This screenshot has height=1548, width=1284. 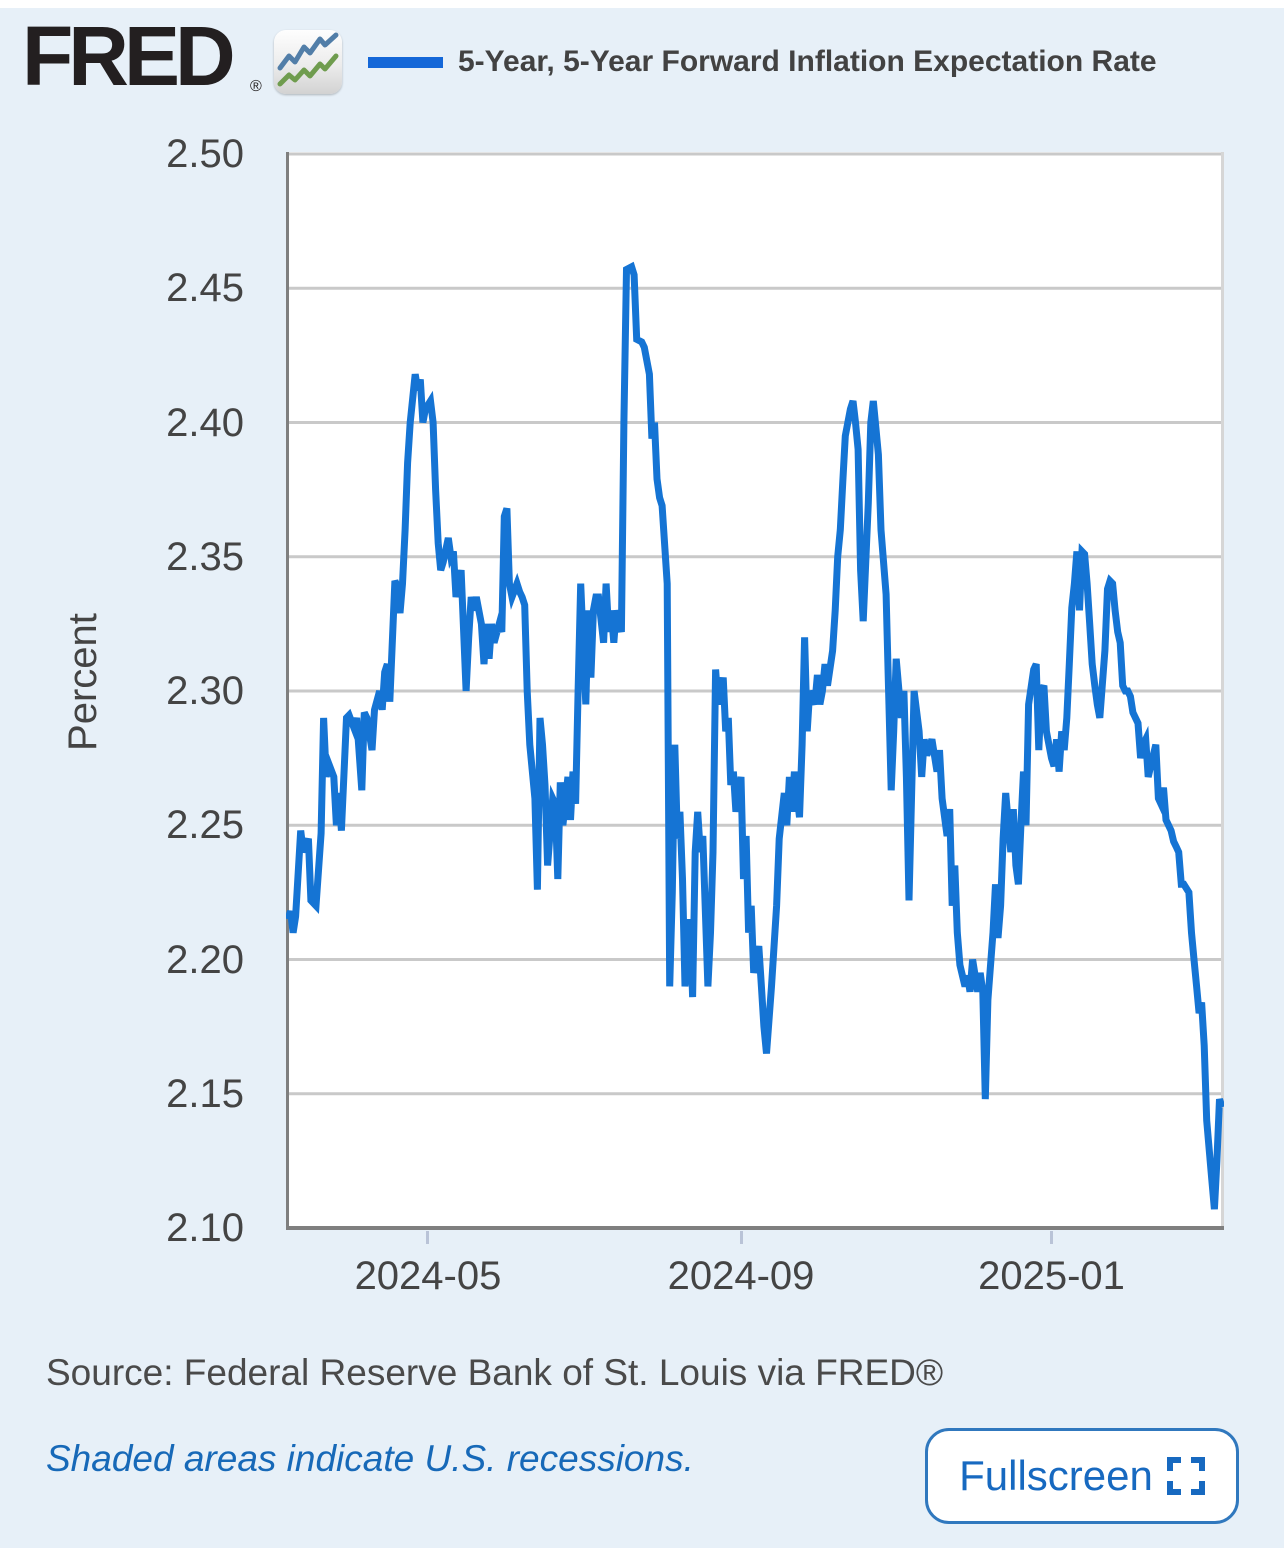 What do you see at coordinates (205, 1228) in the screenshot?
I see `y-tick-label: 2.10` at bounding box center [205, 1228].